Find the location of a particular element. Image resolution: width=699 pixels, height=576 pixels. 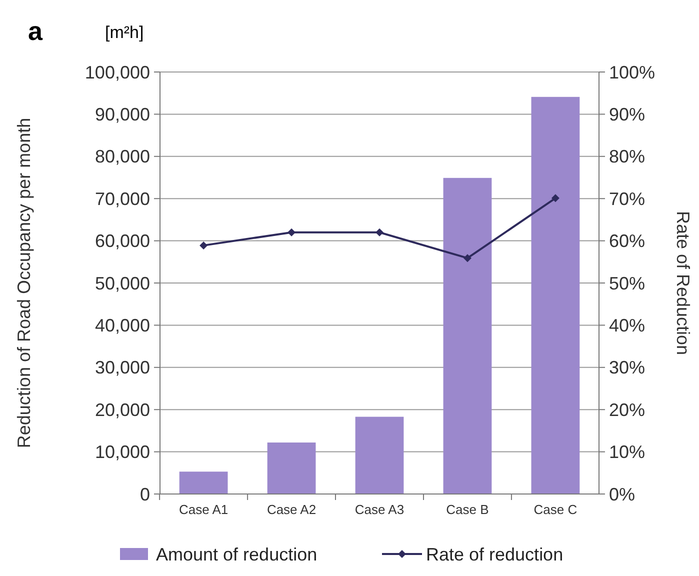

text: [m²h] is located at coordinates (124, 32).